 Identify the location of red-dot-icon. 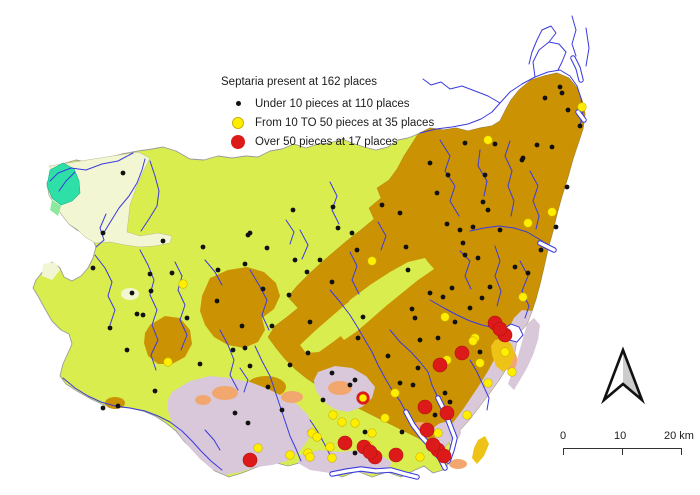
(238, 141).